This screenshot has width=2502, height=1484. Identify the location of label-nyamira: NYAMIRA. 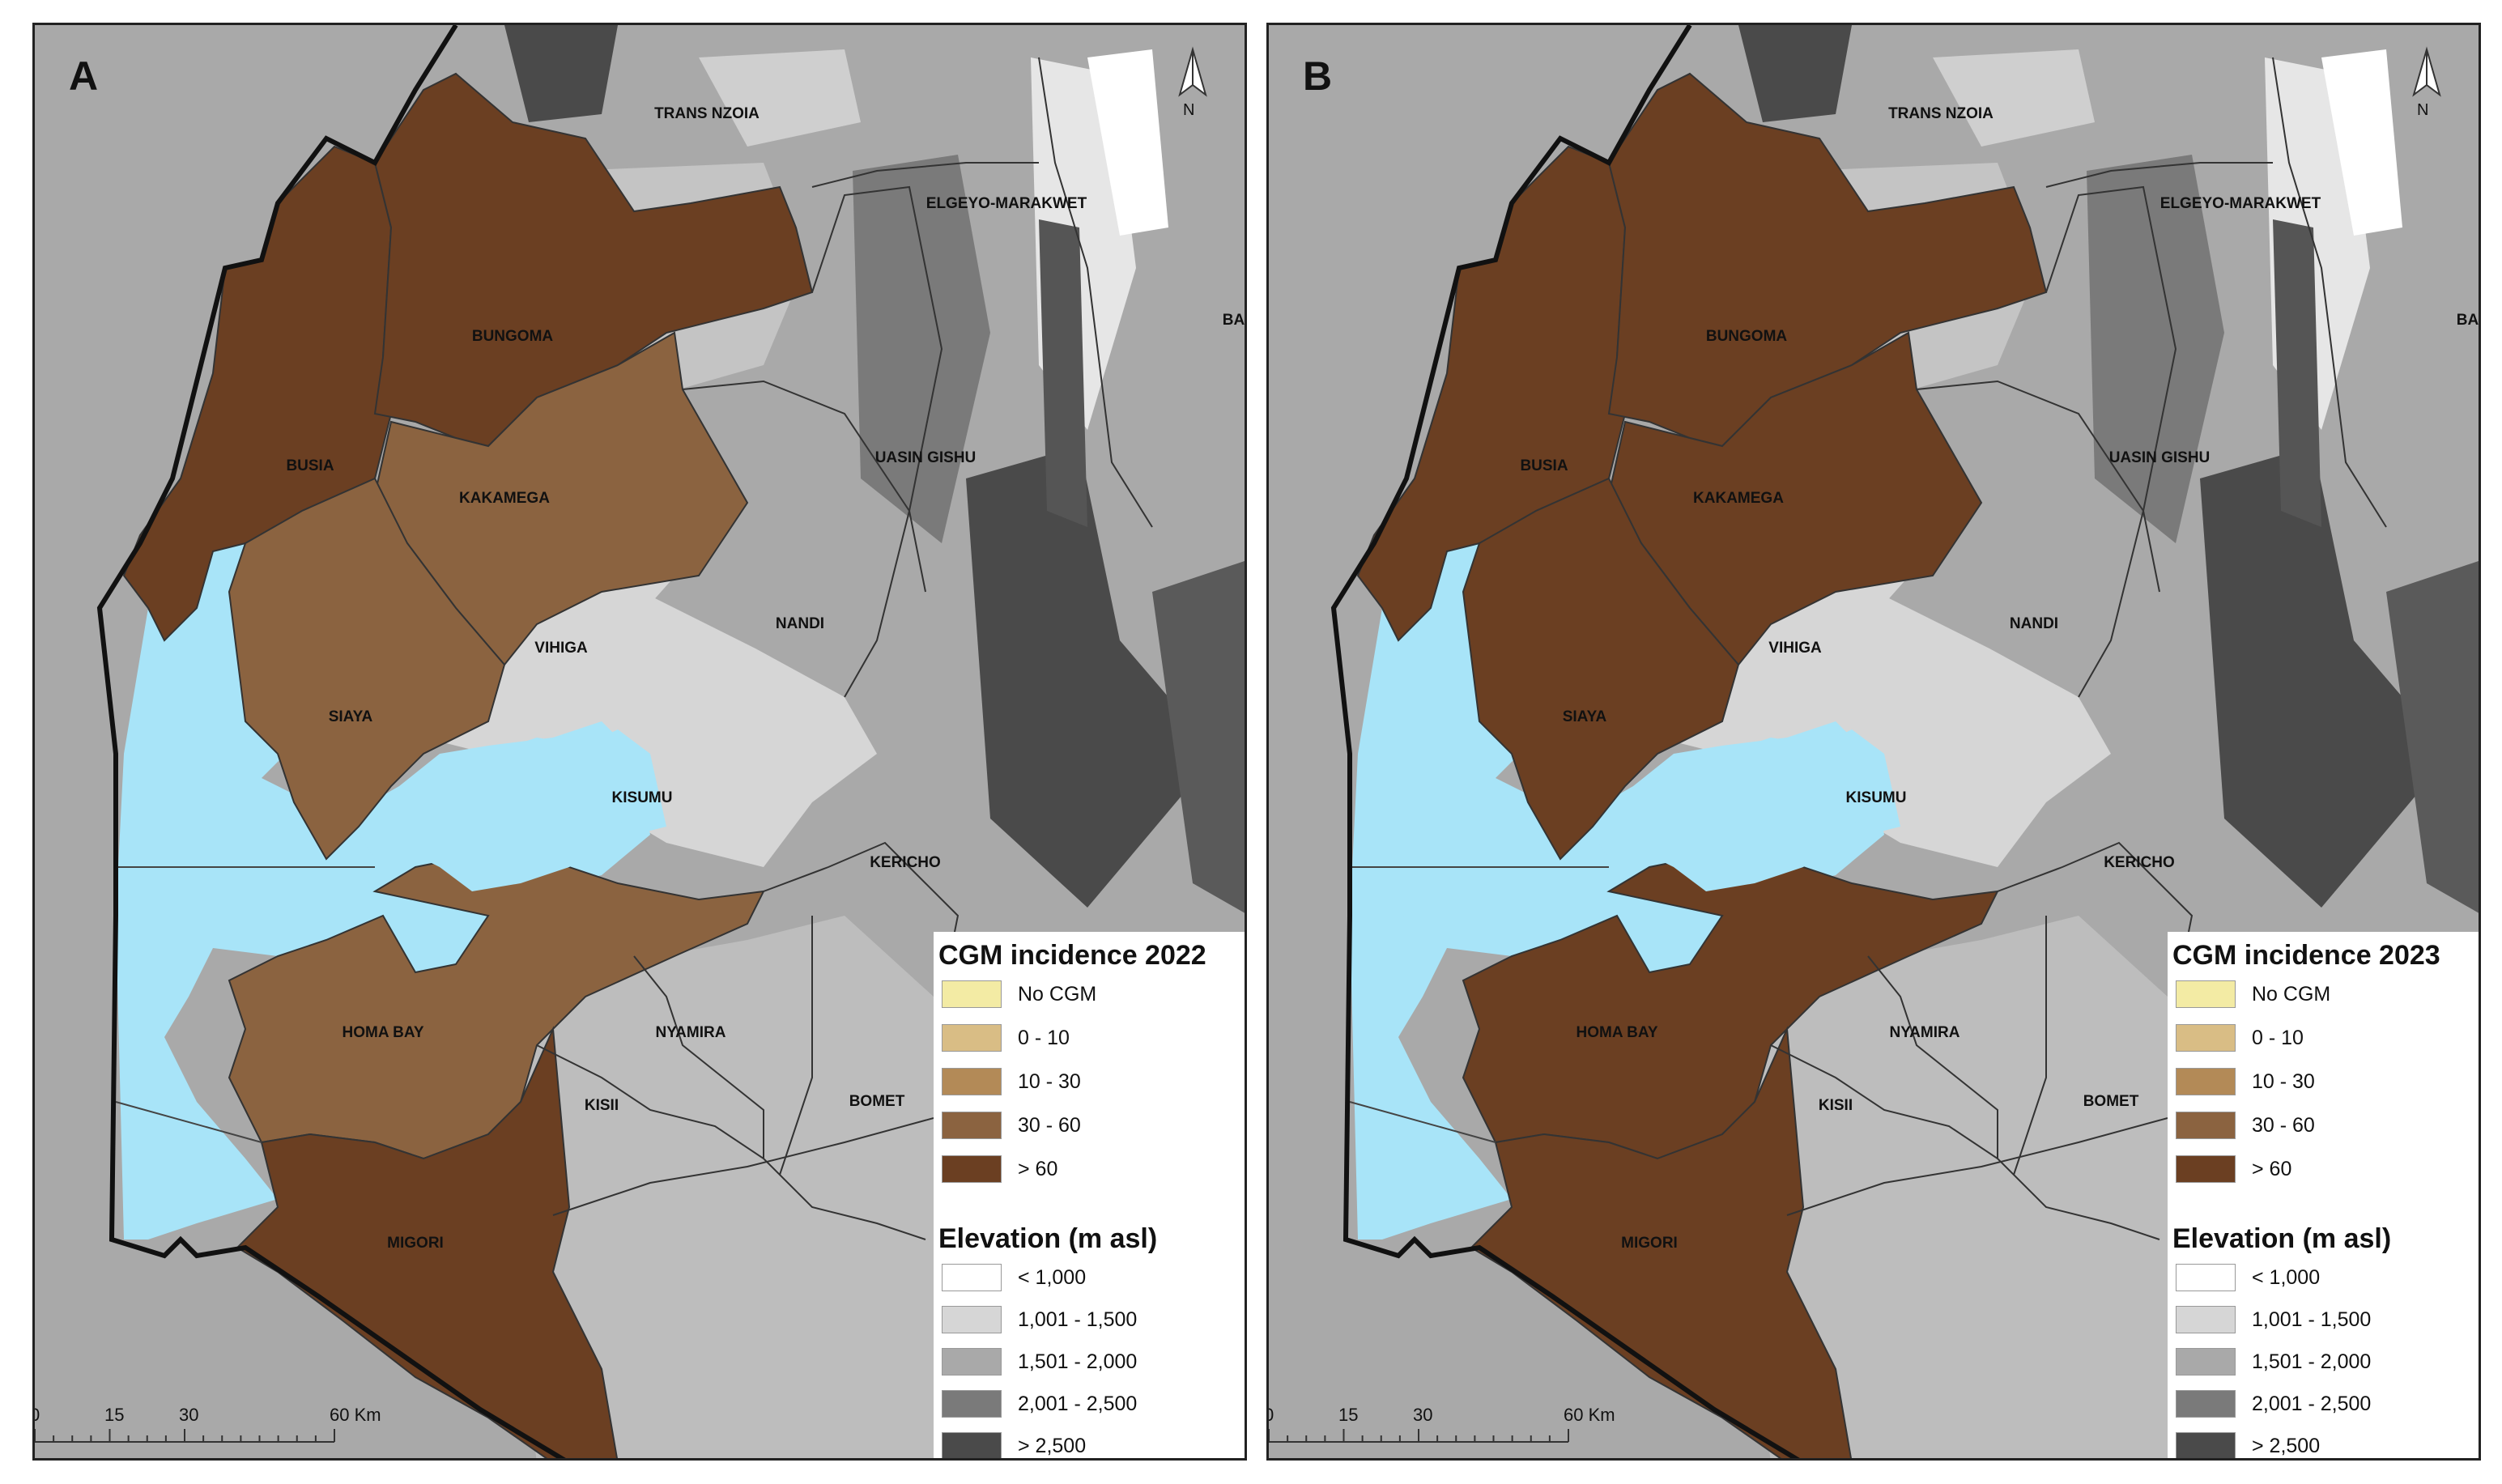
(1925, 1032).